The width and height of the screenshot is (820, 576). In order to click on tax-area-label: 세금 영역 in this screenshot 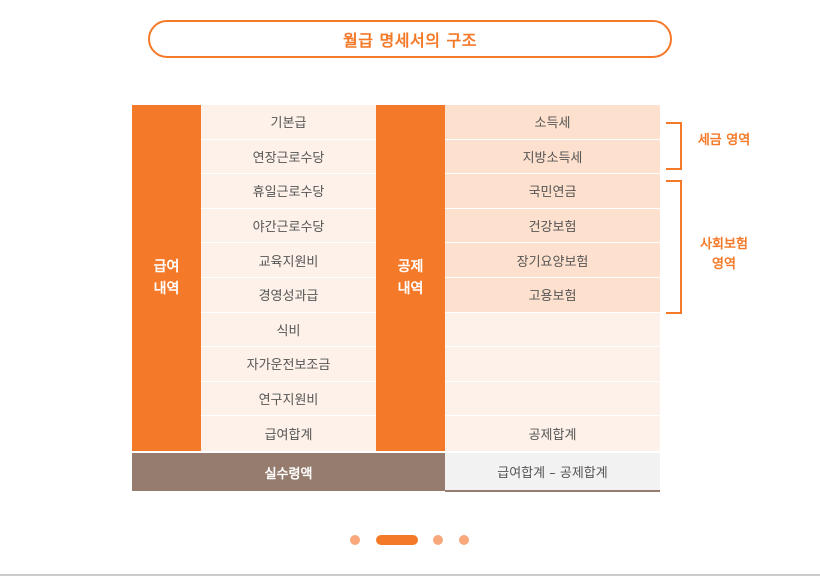, I will do `click(724, 140)`.